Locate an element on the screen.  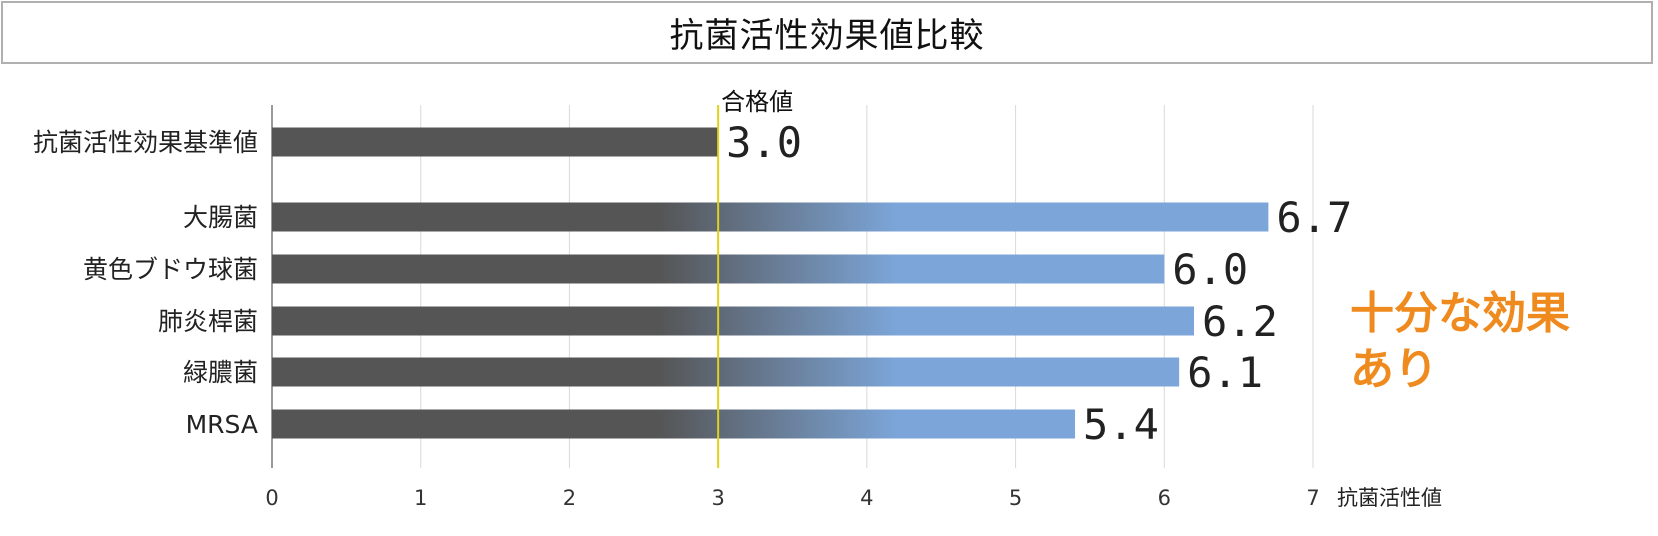
x-tick-label: 4 is located at coordinates (866, 498).